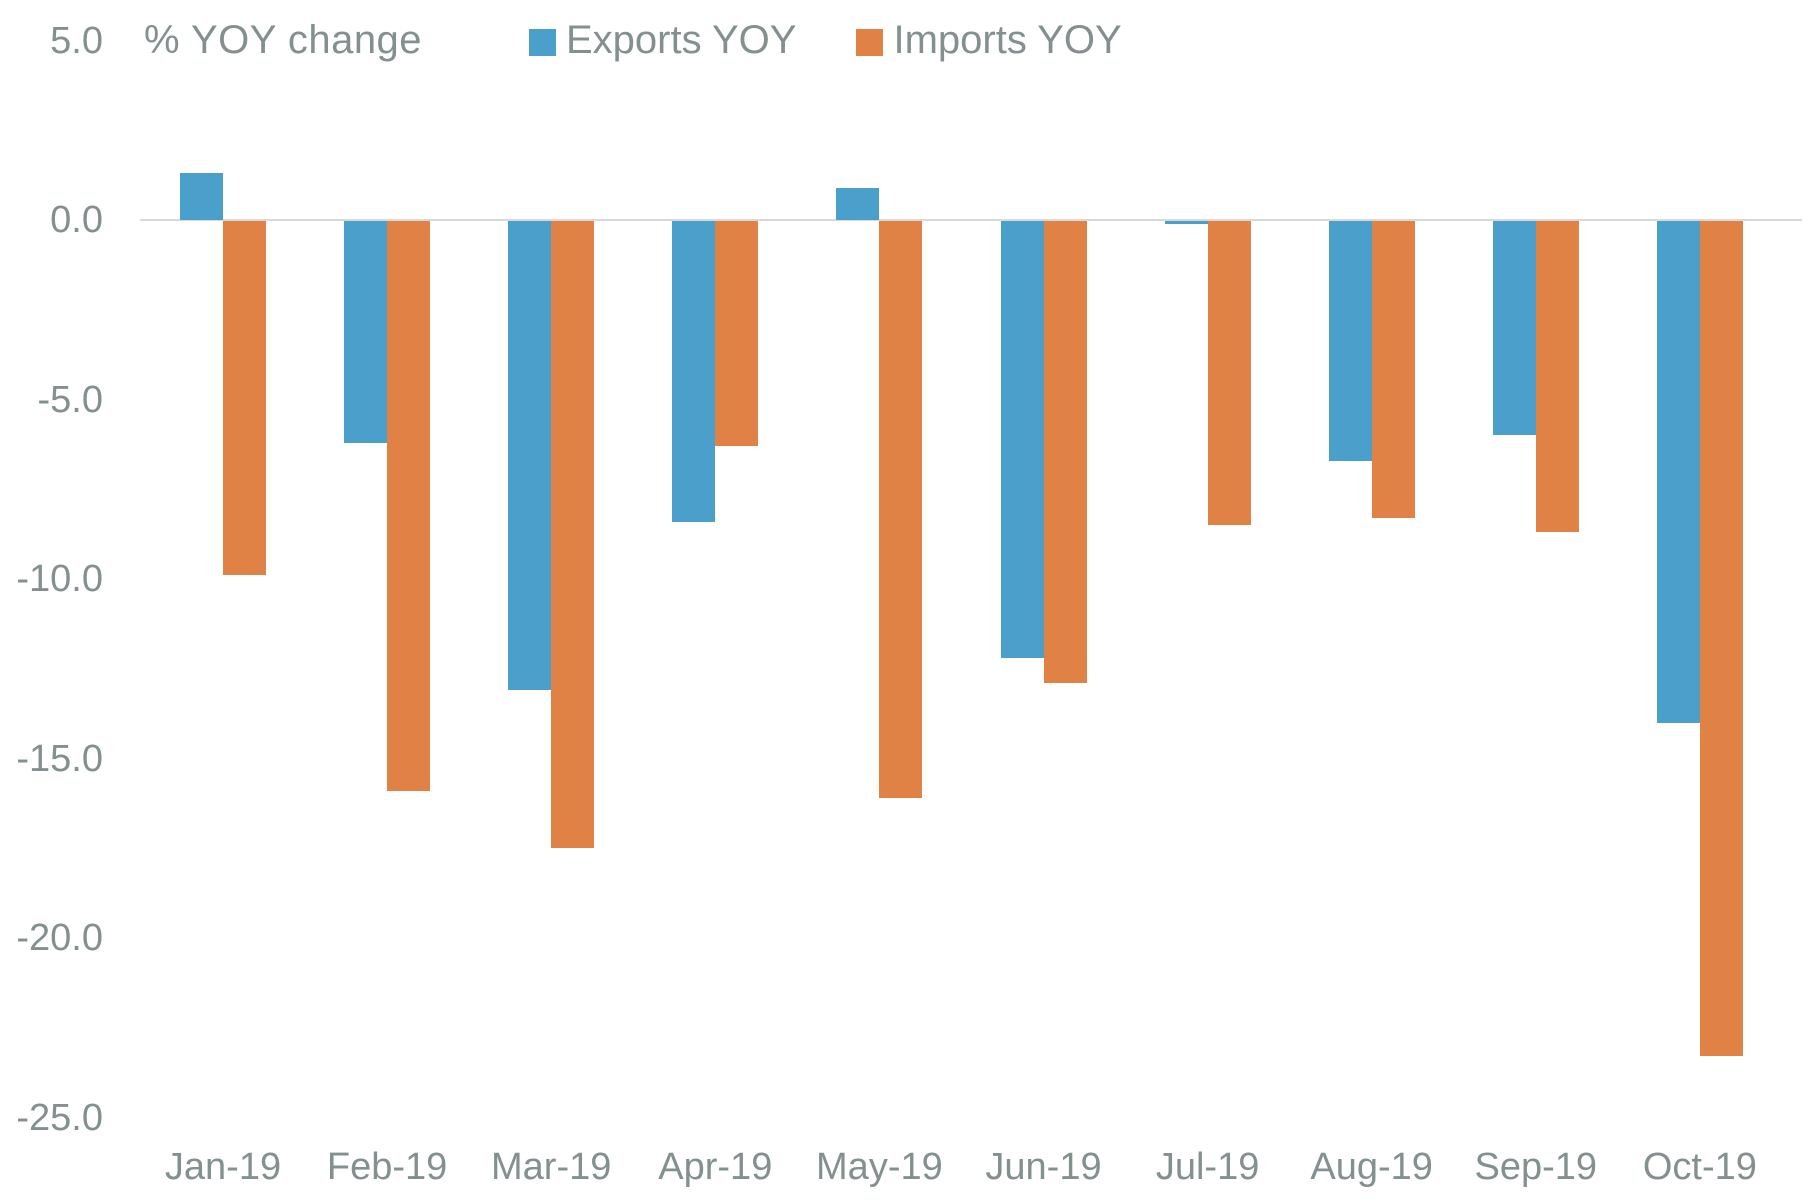 This screenshot has width=1808, height=1202. I want to click on legend-item-exports: Exports YOY, so click(662, 40).